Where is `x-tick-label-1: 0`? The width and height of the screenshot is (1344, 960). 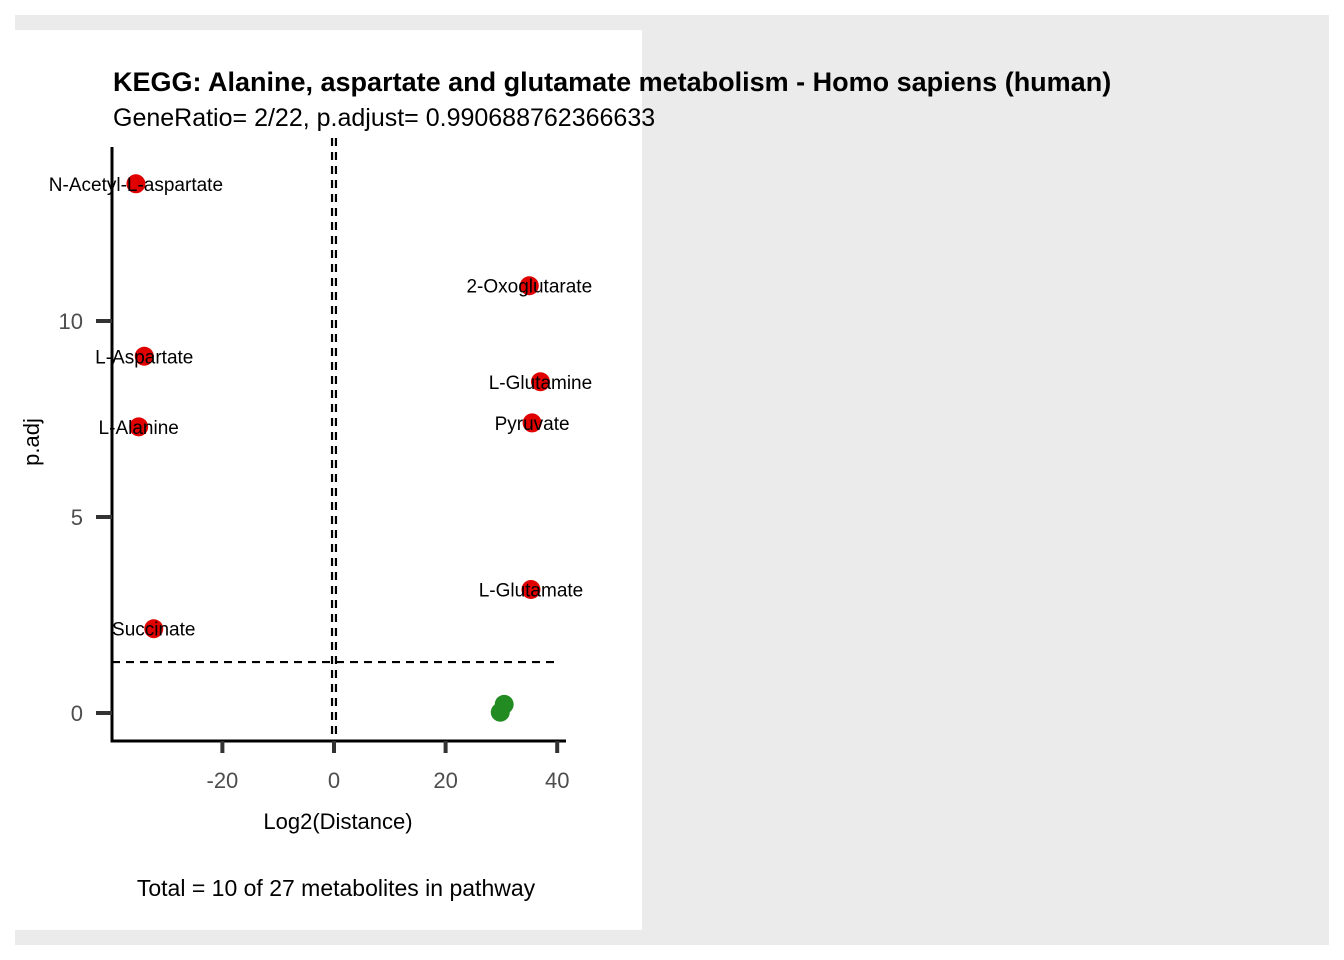 x-tick-label-1: 0 is located at coordinates (334, 780).